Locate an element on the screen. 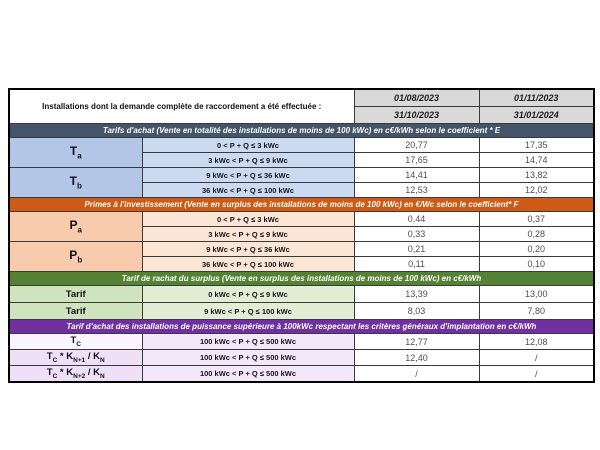  tariff-value: 13,82 is located at coordinates (536, 175).